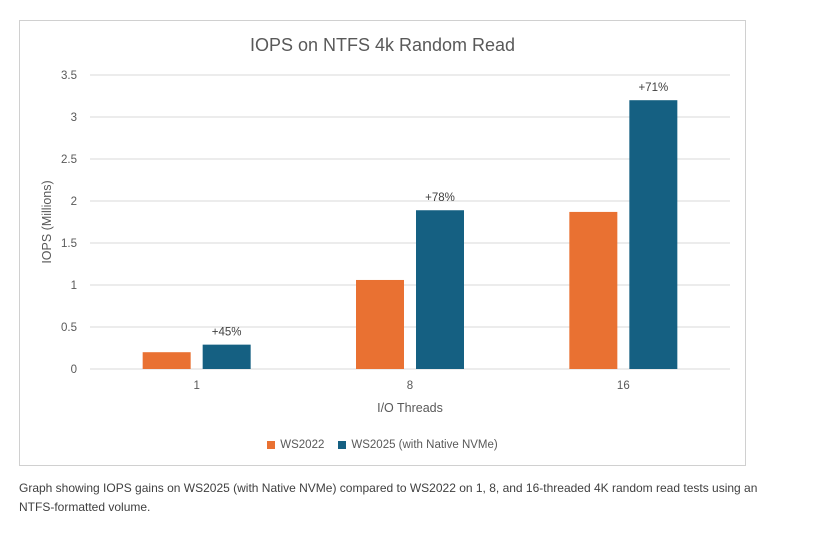  Describe the element at coordinates (382, 45) in the screenshot. I see `chart-title: IOPS on NTFS 4k Random Read` at that location.